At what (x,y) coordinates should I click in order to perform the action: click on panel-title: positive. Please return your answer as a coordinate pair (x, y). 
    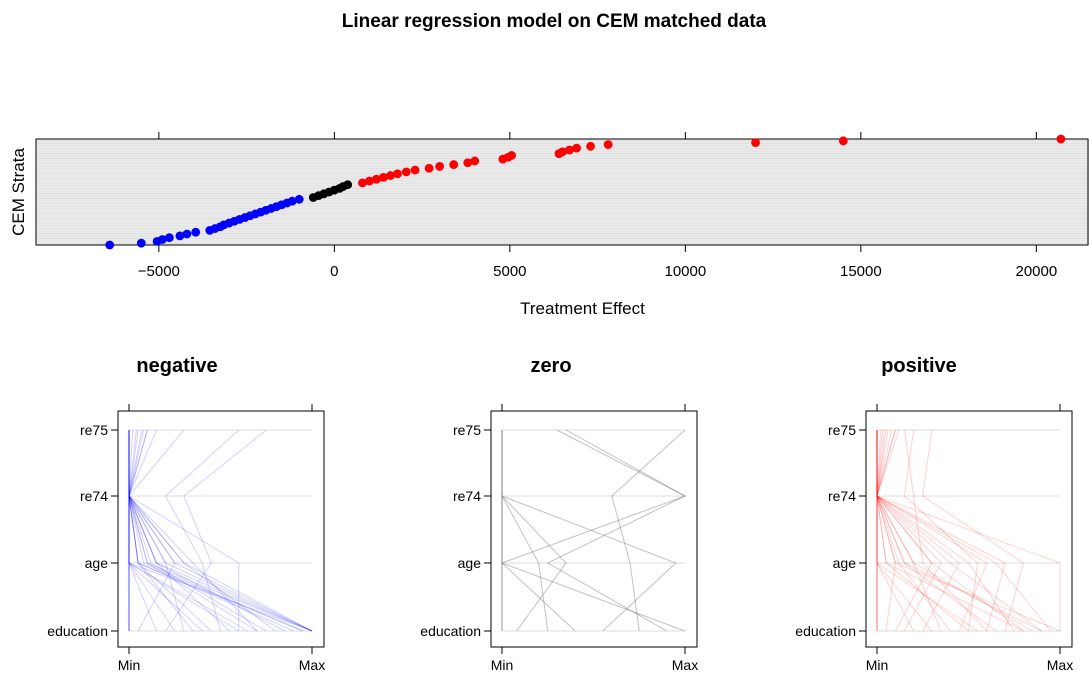
    Looking at the image, I should click on (919, 366).